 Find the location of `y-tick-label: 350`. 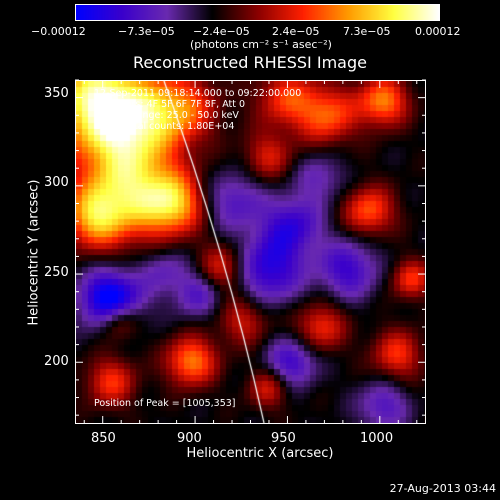

y-tick-label: 350 is located at coordinates (56, 93).